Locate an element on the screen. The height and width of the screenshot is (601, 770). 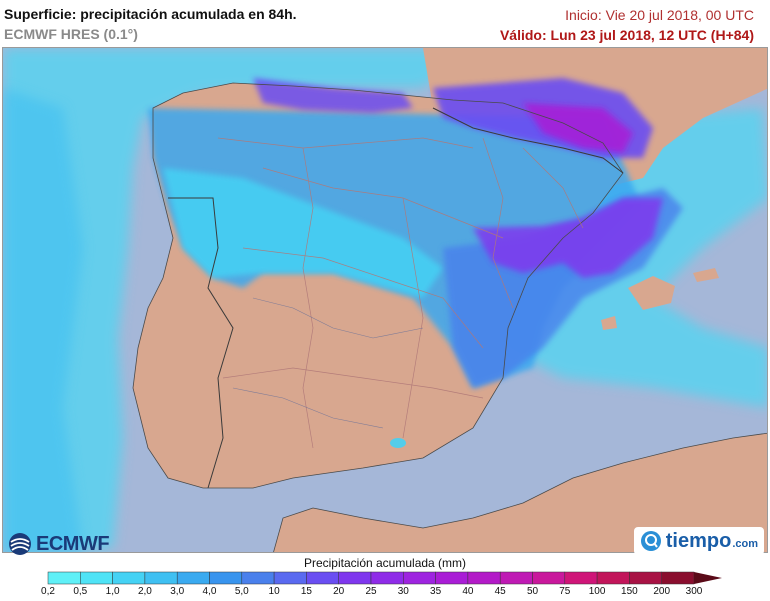
ecmwf-logo-text: ECMWF is located at coordinates (73, 543).